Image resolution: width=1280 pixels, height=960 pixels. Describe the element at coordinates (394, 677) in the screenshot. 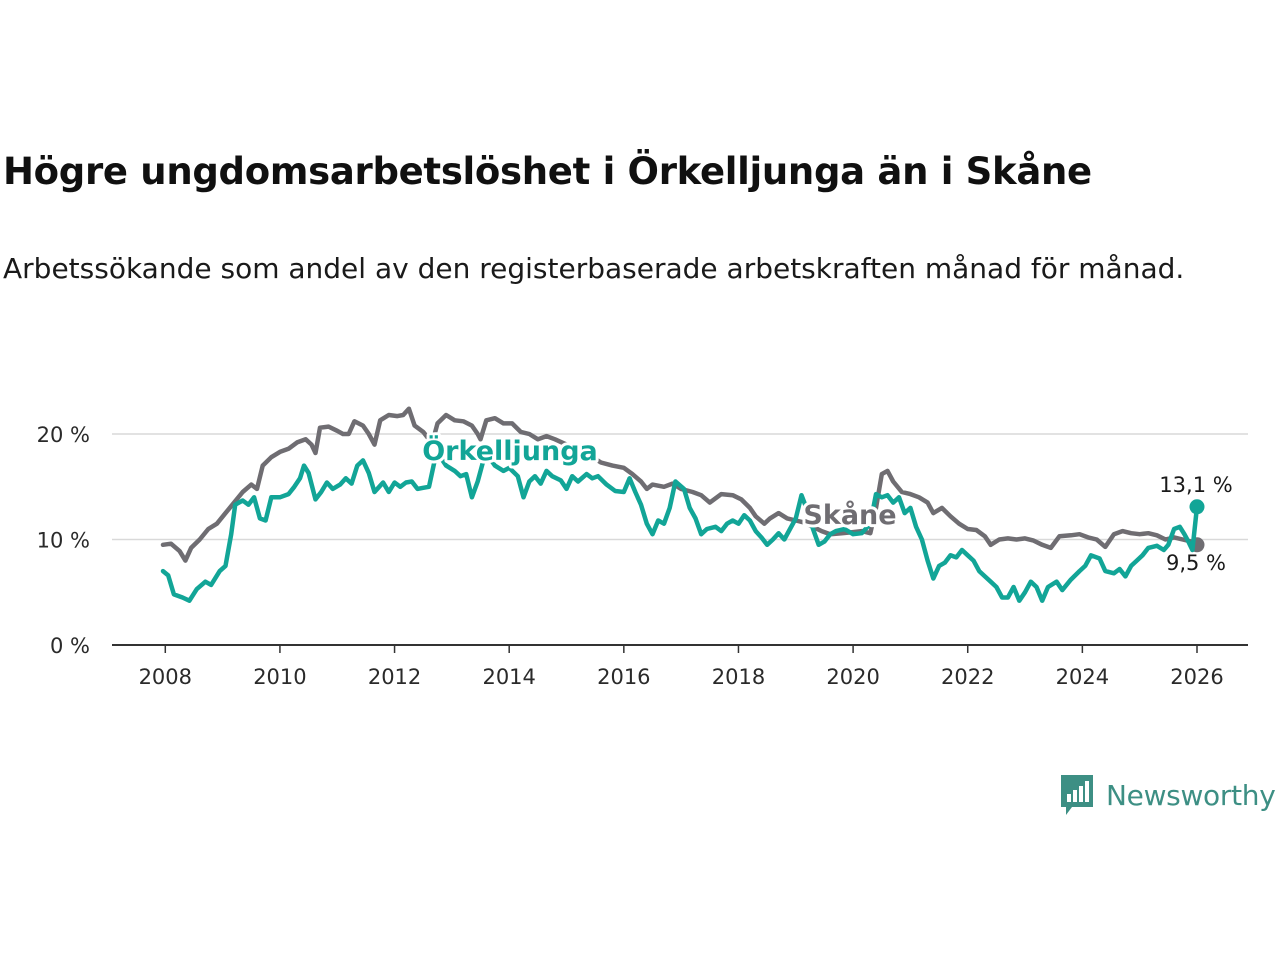

I see `x-tick-label: 2012` at that location.